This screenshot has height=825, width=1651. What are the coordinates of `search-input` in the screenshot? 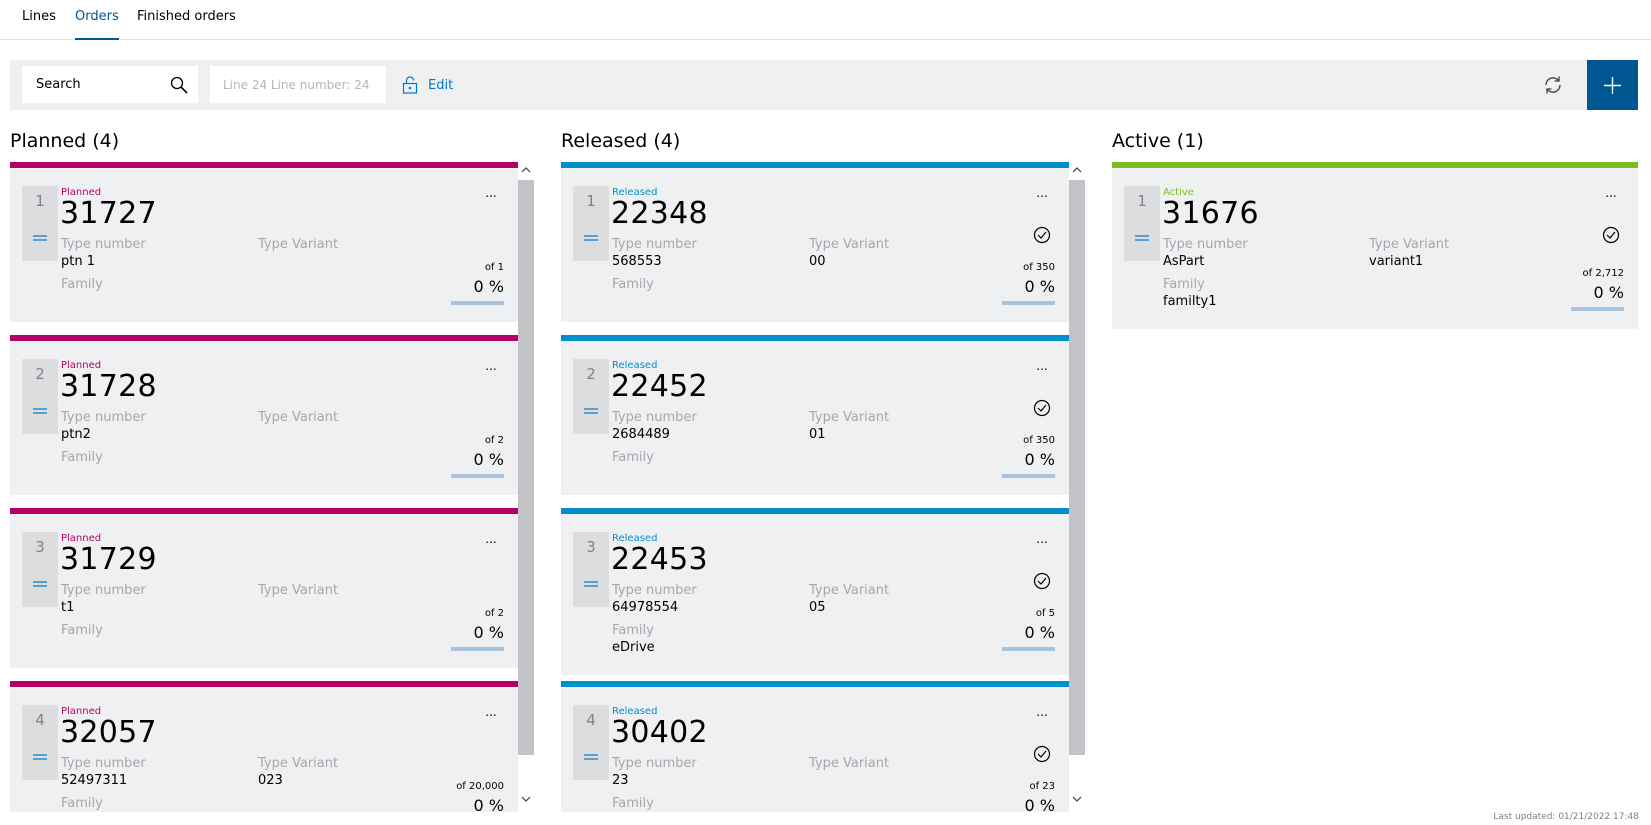 It's located at (92, 84).